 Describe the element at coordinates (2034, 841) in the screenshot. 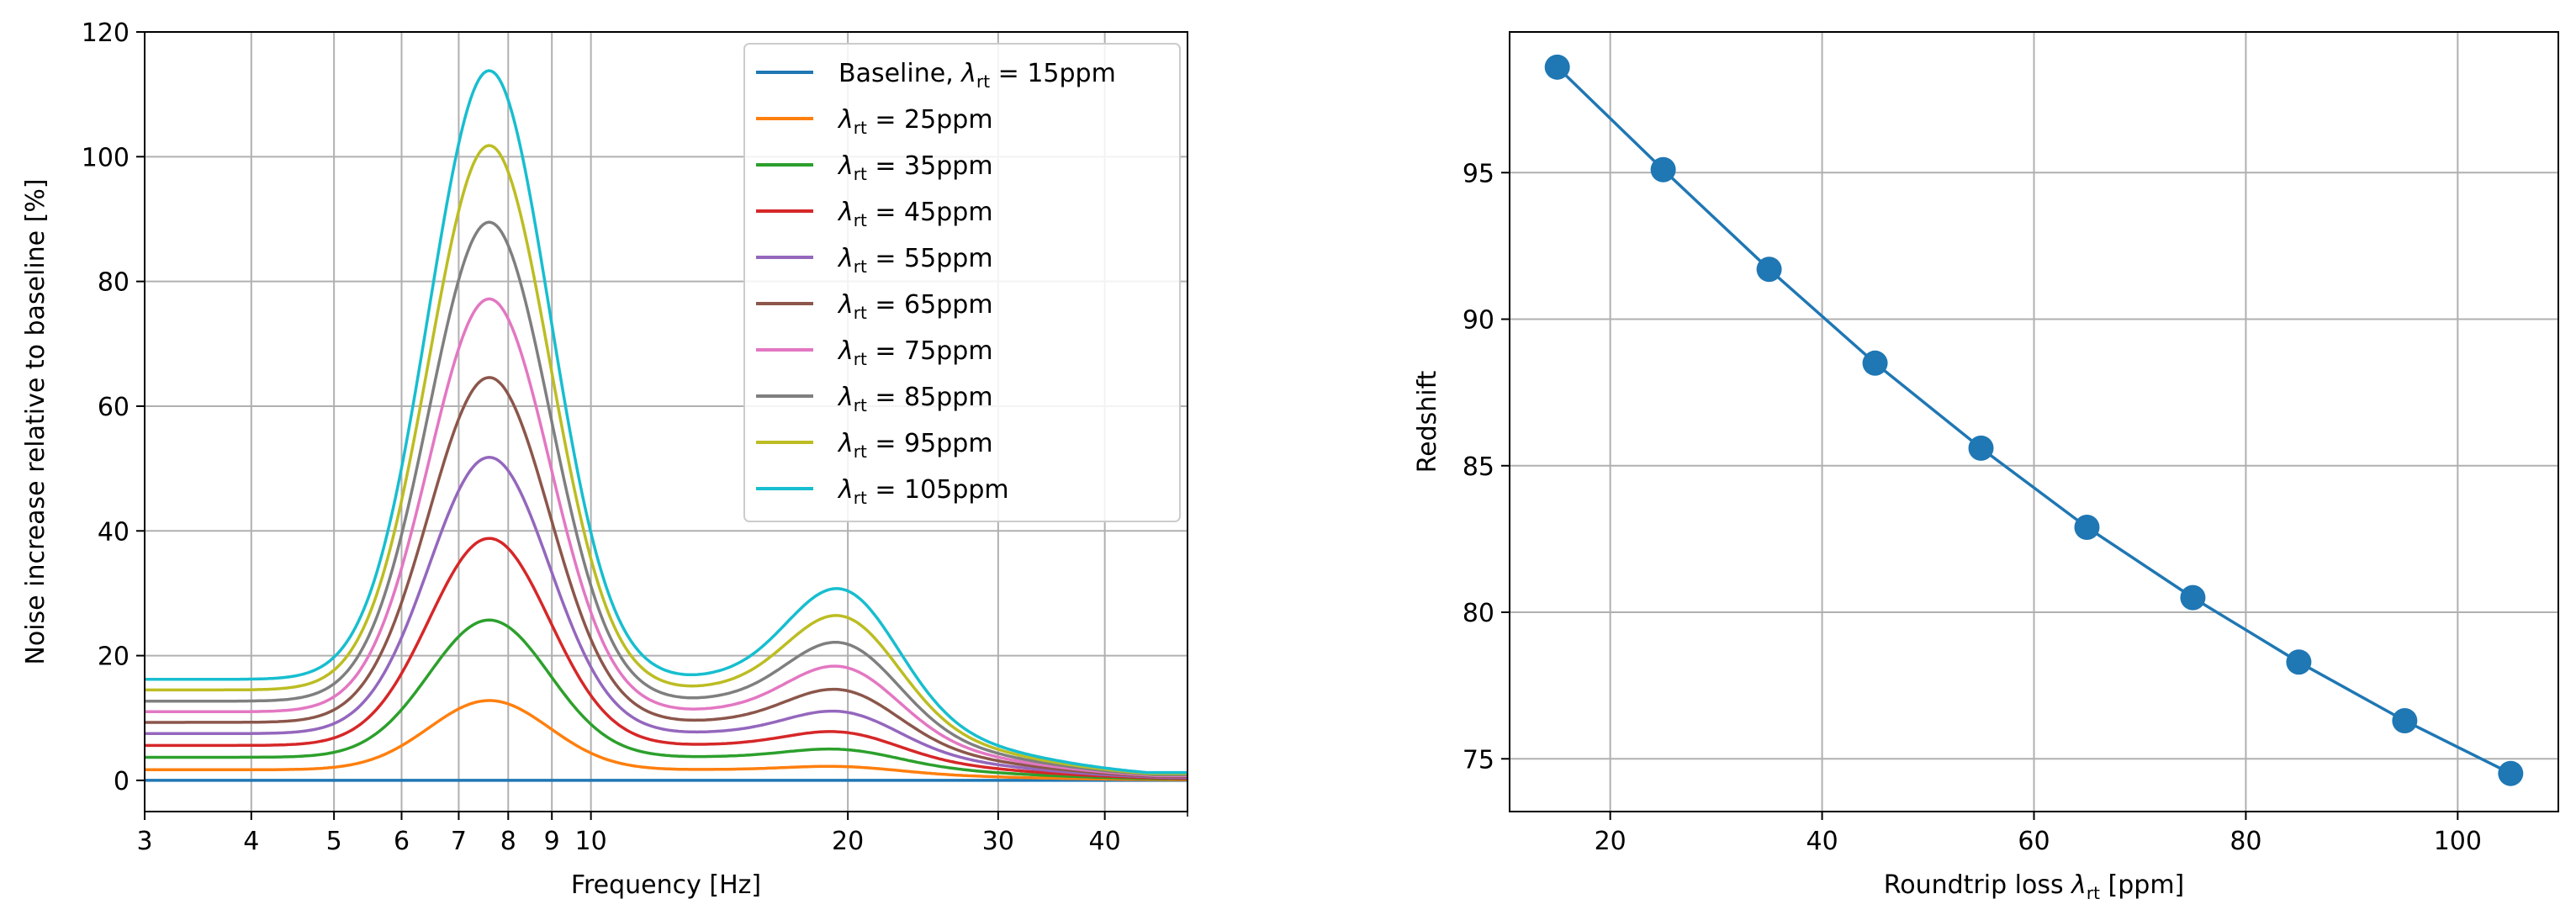

I see `right-x-tick-label: 60` at that location.